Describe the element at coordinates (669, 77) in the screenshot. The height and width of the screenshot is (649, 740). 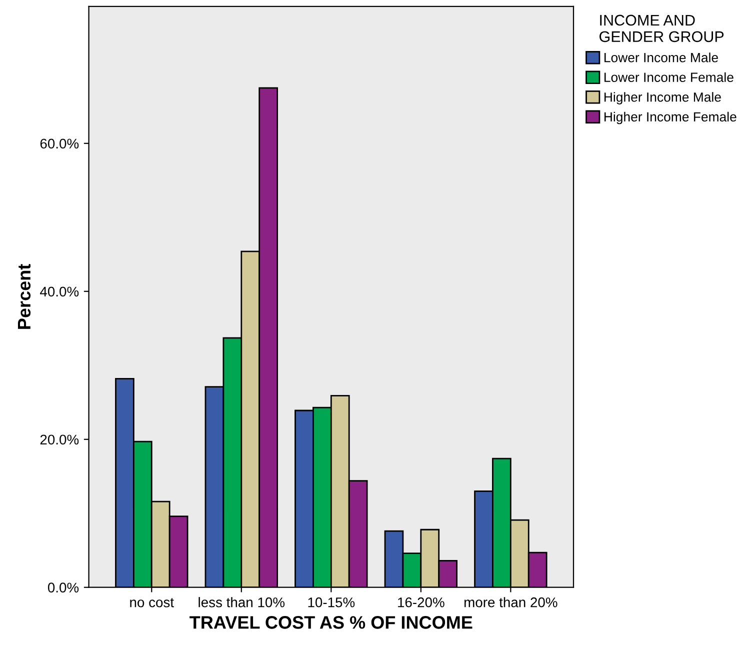
I see `legend-label: Lower Income Female` at that location.